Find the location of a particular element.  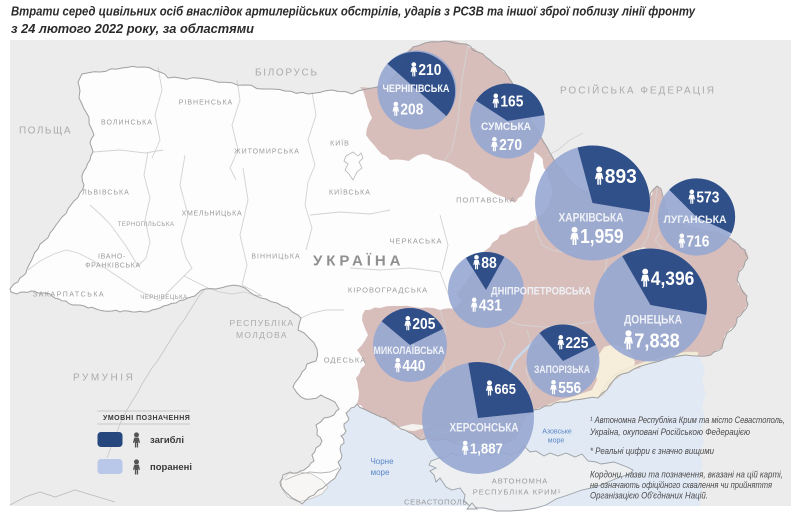

svg-text: ХЕРСОНСЬКА is located at coordinates (484, 427).